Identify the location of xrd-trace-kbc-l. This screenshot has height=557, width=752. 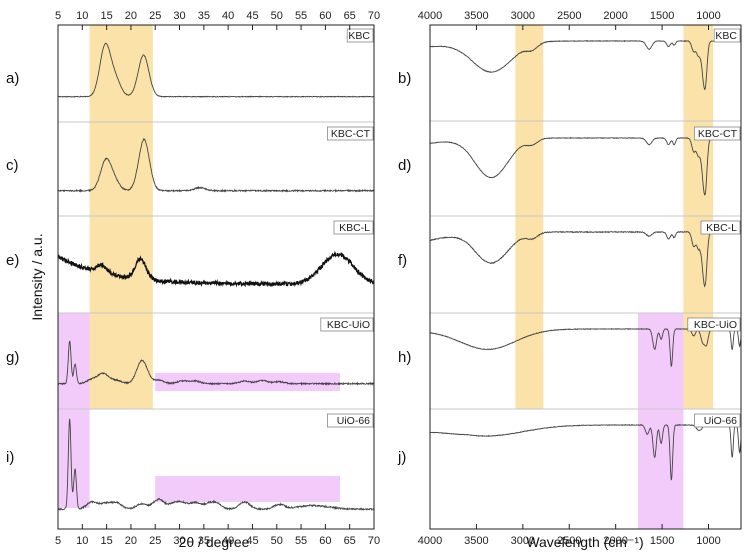
(216, 269).